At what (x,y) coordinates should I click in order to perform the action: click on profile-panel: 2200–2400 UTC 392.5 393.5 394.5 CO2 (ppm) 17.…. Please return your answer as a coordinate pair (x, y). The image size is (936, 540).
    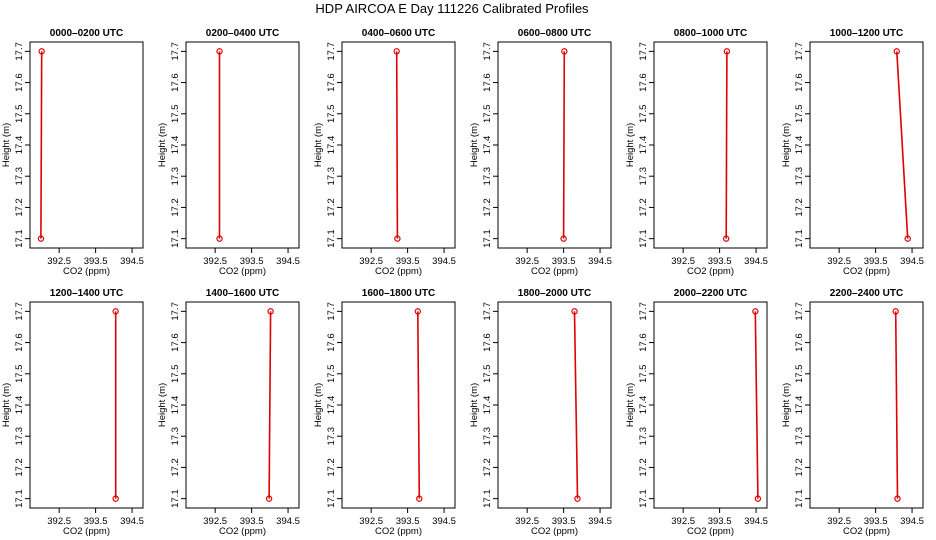
    Looking at the image, I should click on (852, 412).